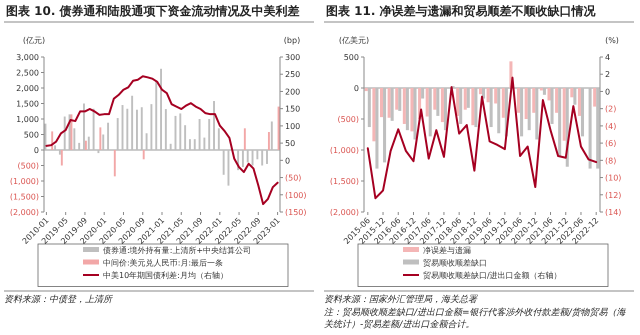  What do you see at coordinates (612, 40) in the screenshot?
I see `y2-axis-title: (%)` at bounding box center [612, 40].